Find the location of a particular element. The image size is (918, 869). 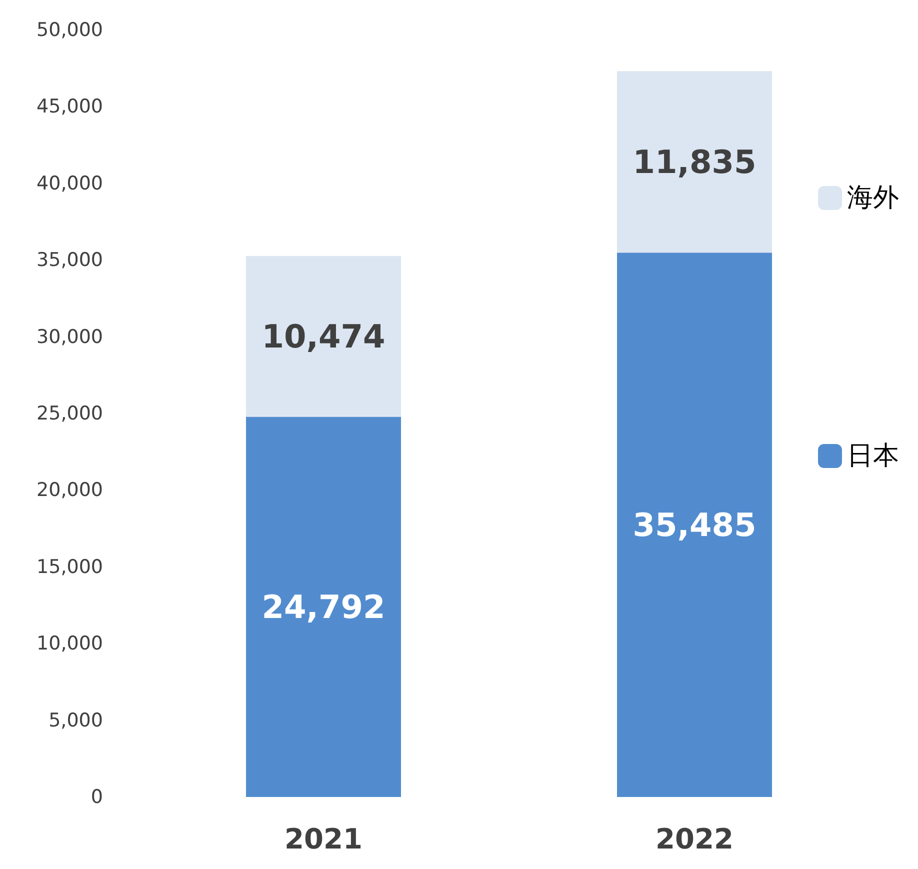

y-tick-label: 45,000 is located at coordinates (69, 107).